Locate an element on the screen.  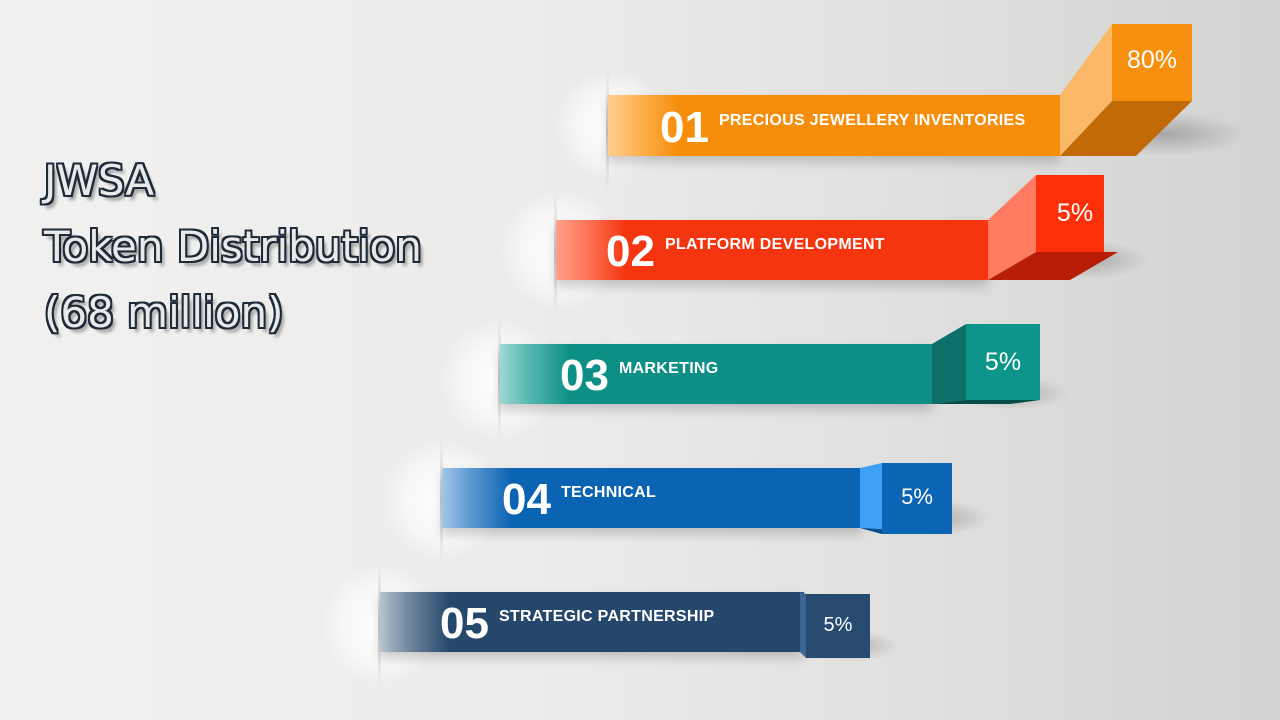
item-label: STRATEGIC PARTNERSHIP is located at coordinates (606, 616).